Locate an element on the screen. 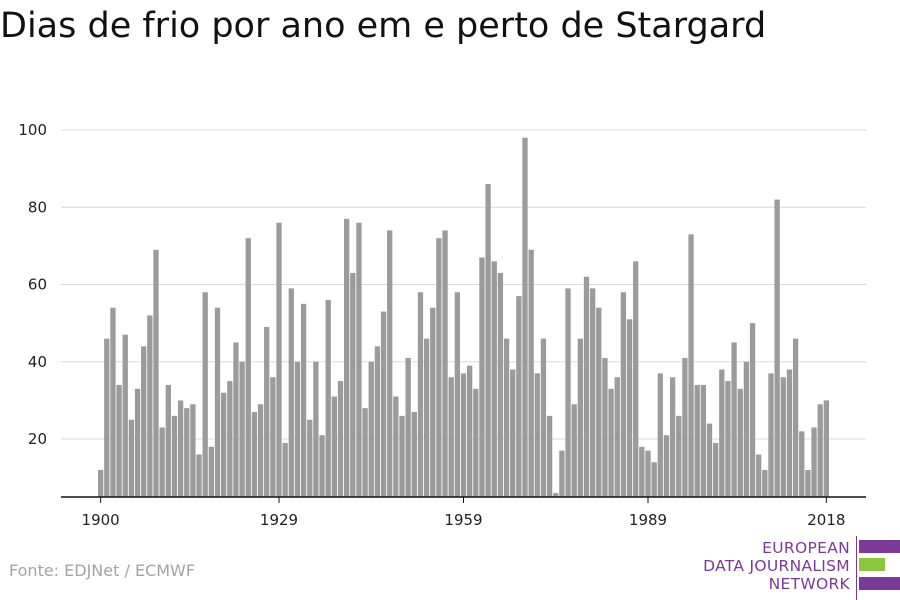 Image resolution: width=900 pixels, height=600 pixels. bar-1956 is located at coordinates (445, 363).